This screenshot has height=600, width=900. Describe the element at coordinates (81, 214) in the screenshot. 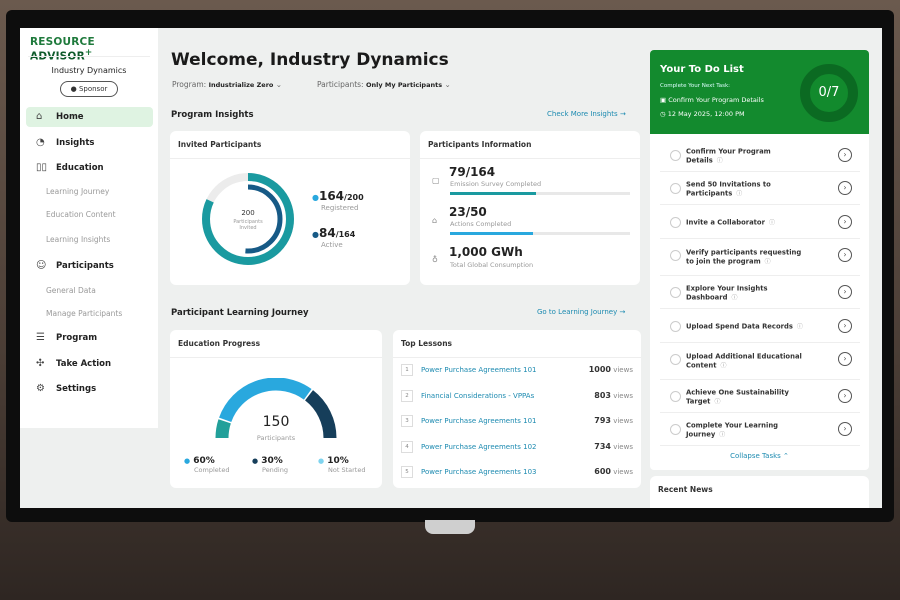

I see `sidebar-sub-education-content: Education Content` at that location.